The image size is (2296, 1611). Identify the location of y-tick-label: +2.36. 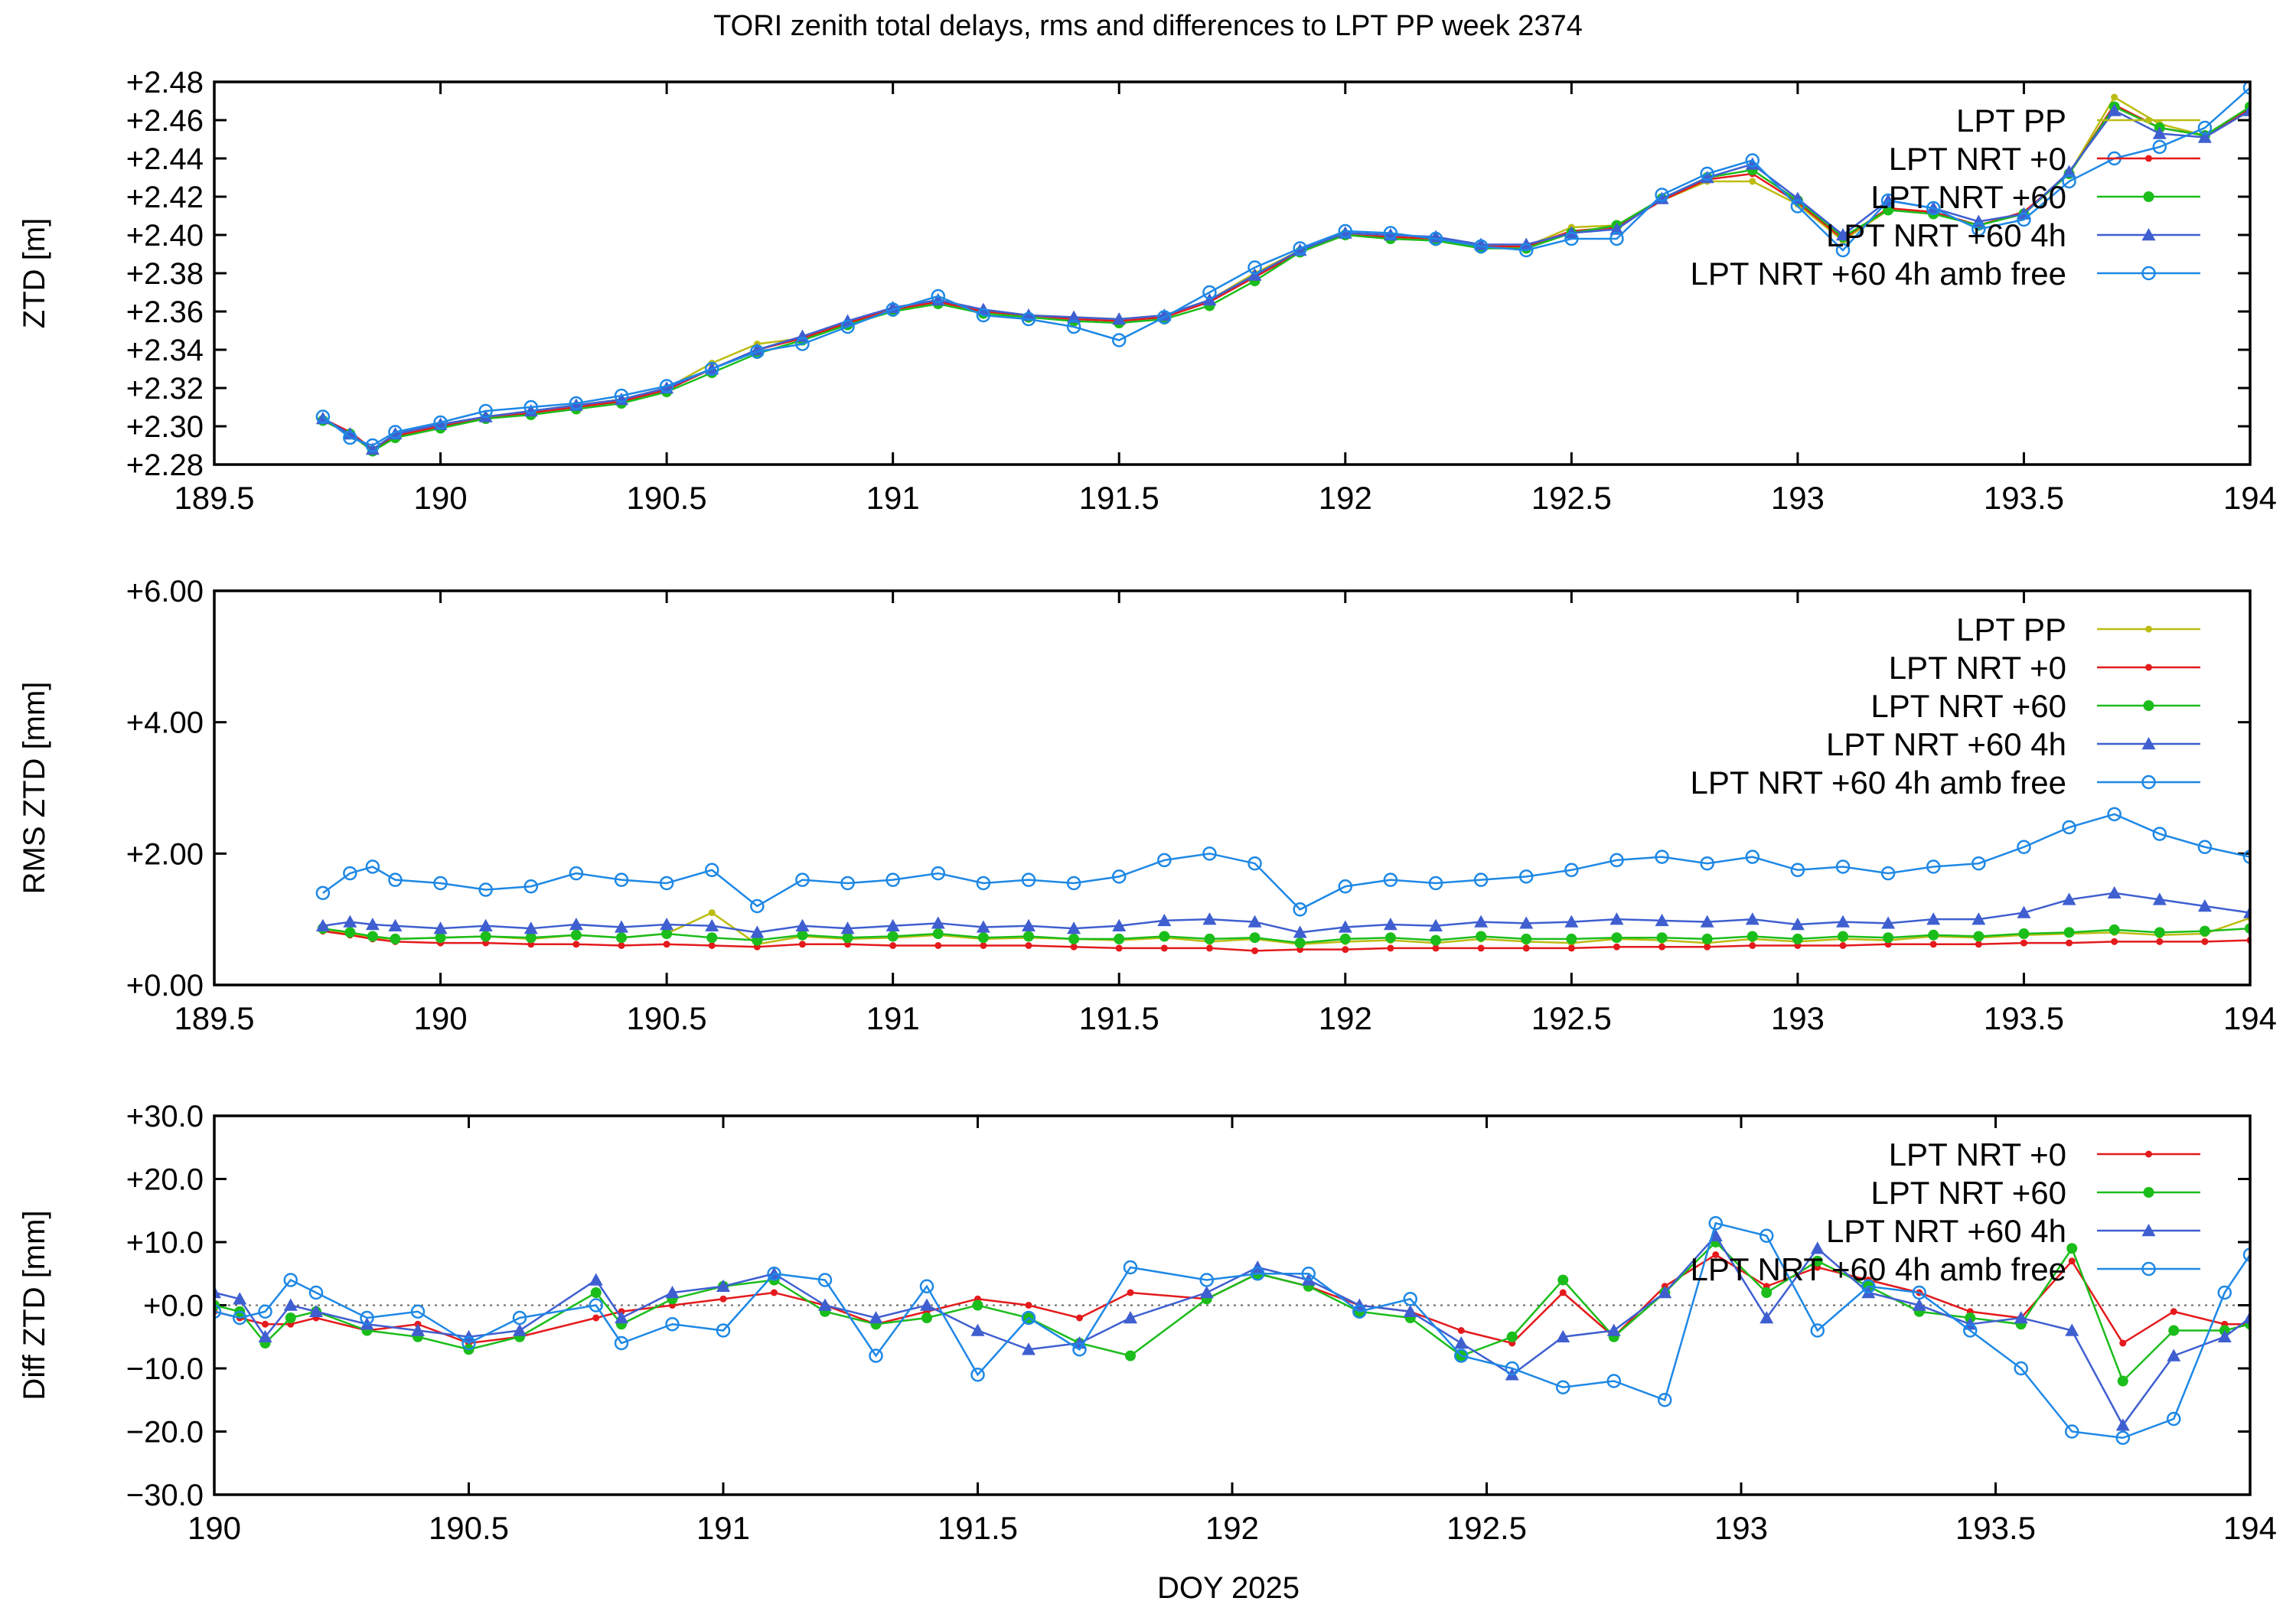
(165, 312).